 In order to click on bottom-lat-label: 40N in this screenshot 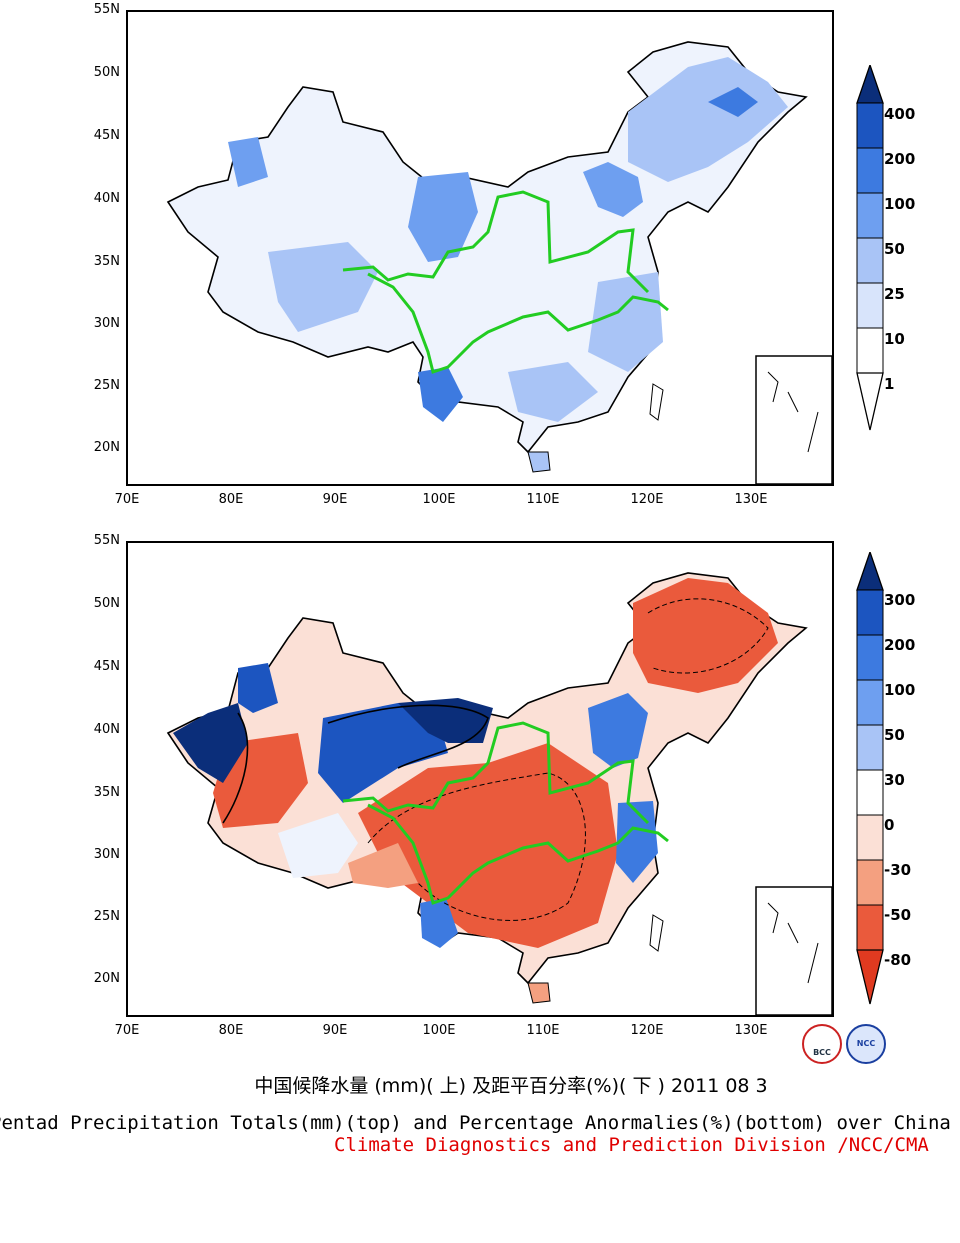, I will do `click(106, 729)`.